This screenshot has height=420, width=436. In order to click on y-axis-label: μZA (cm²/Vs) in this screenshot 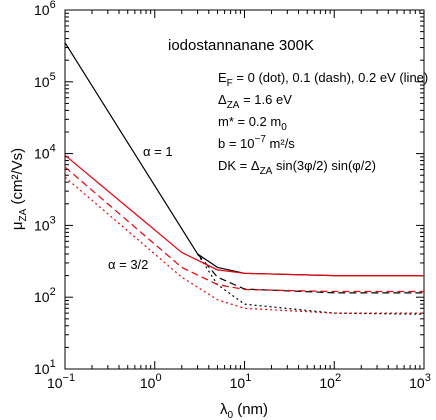, I will do `click(19, 189)`.